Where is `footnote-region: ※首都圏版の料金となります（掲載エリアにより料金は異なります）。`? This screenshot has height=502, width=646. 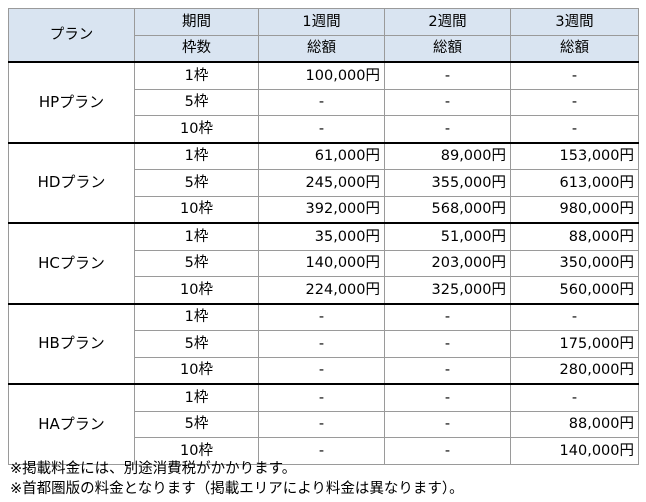
footnote-region: ※首都圏版の料金となります（掲載エリアにより料金は異なります）。 is located at coordinates (237, 489).